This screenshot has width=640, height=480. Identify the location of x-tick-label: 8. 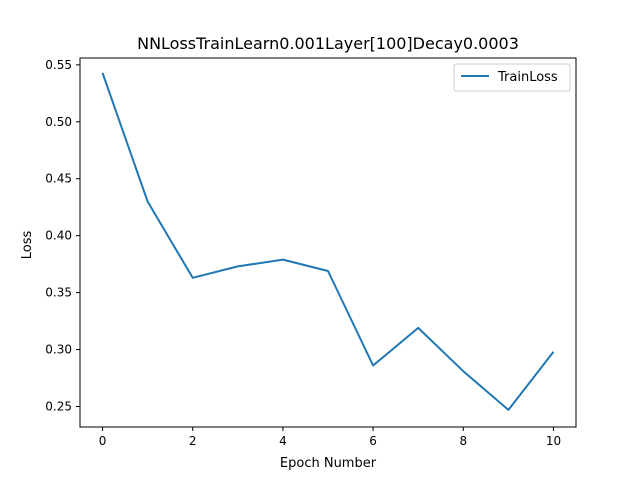
(463, 441).